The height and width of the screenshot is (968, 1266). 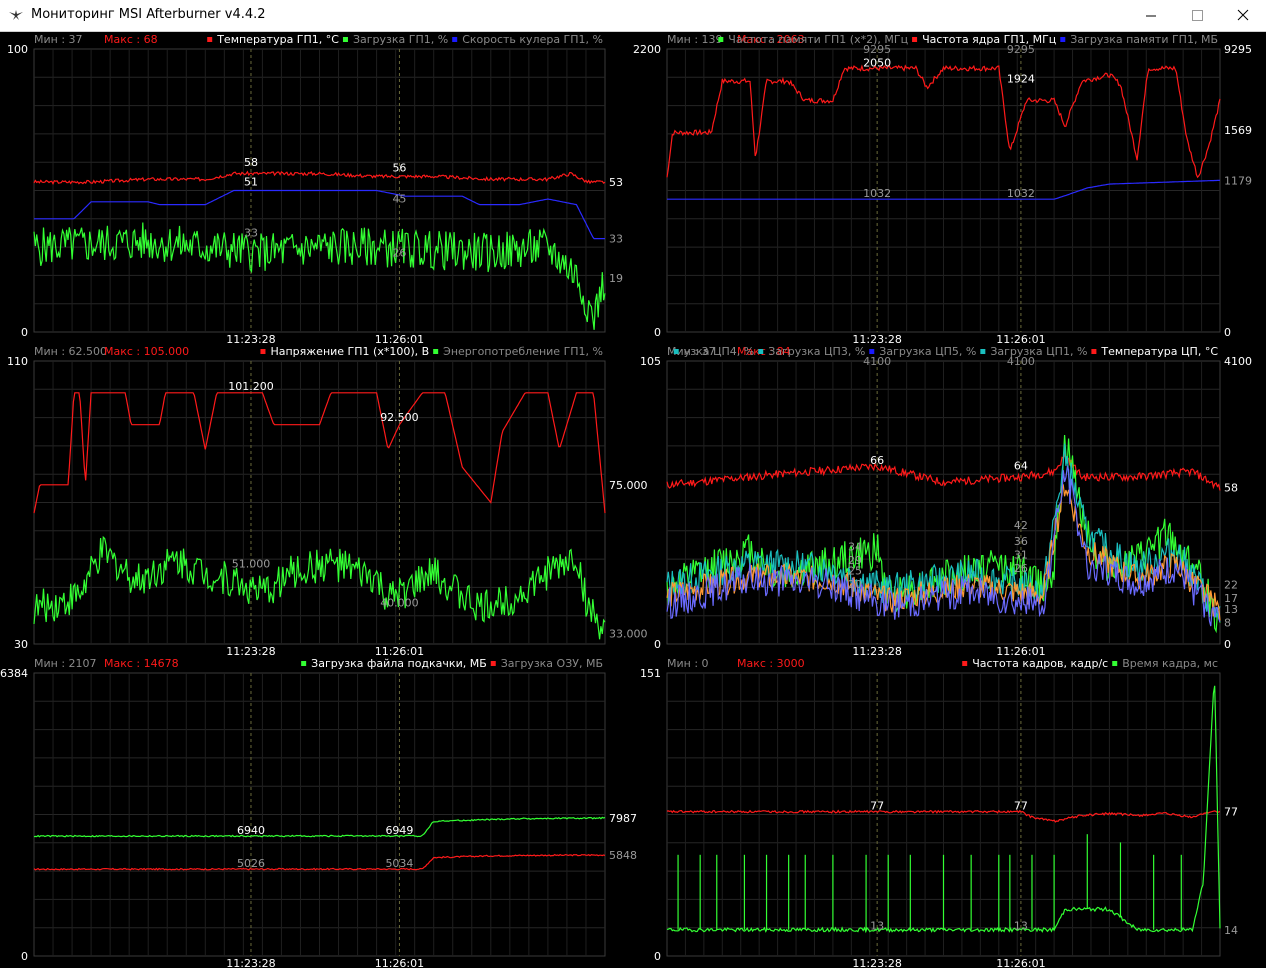 What do you see at coordinates (650, 673) in the screenshot?
I see `y-axis-top-label: 151` at bounding box center [650, 673].